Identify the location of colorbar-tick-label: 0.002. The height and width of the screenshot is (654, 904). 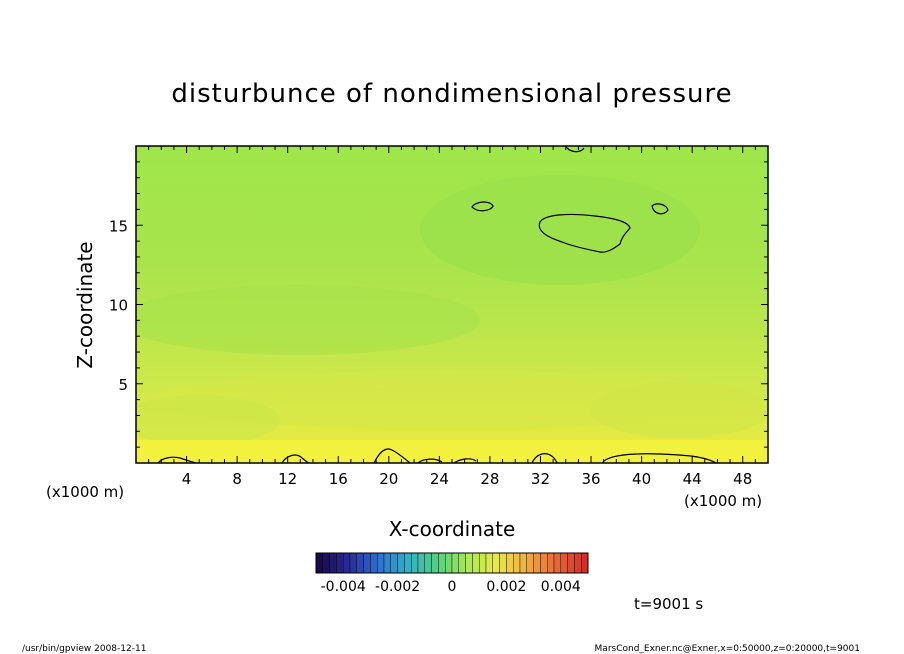
(506, 587).